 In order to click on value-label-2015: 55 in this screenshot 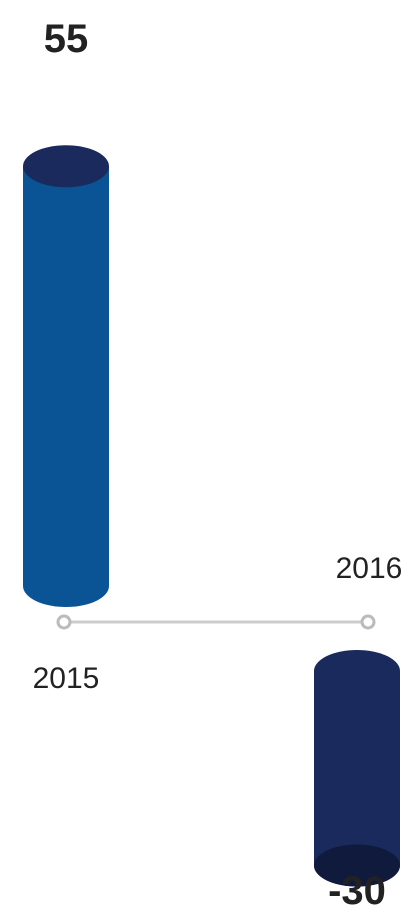, I will do `click(66, 39)`.